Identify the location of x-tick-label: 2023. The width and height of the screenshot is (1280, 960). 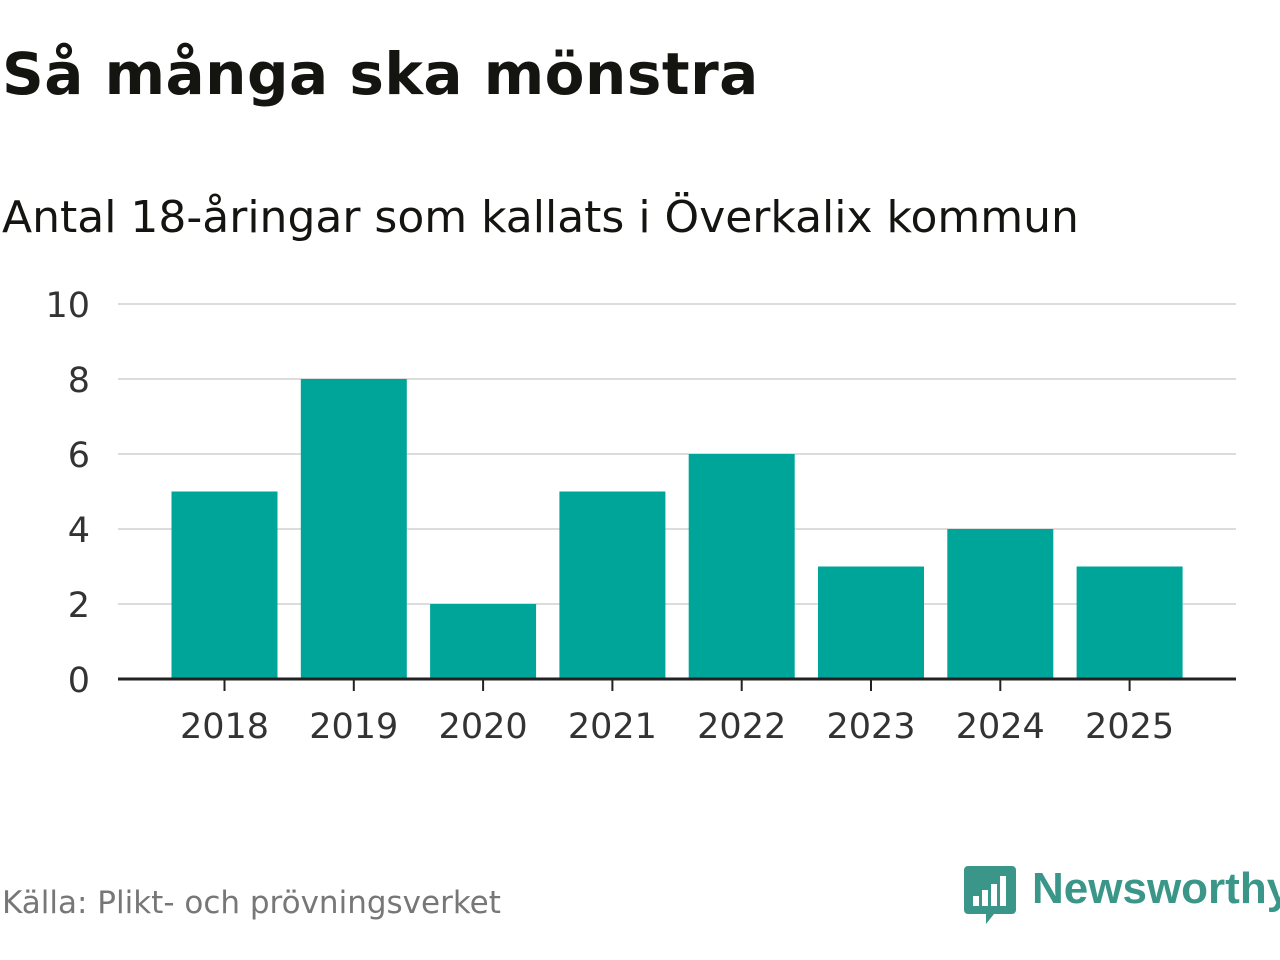
(870, 727).